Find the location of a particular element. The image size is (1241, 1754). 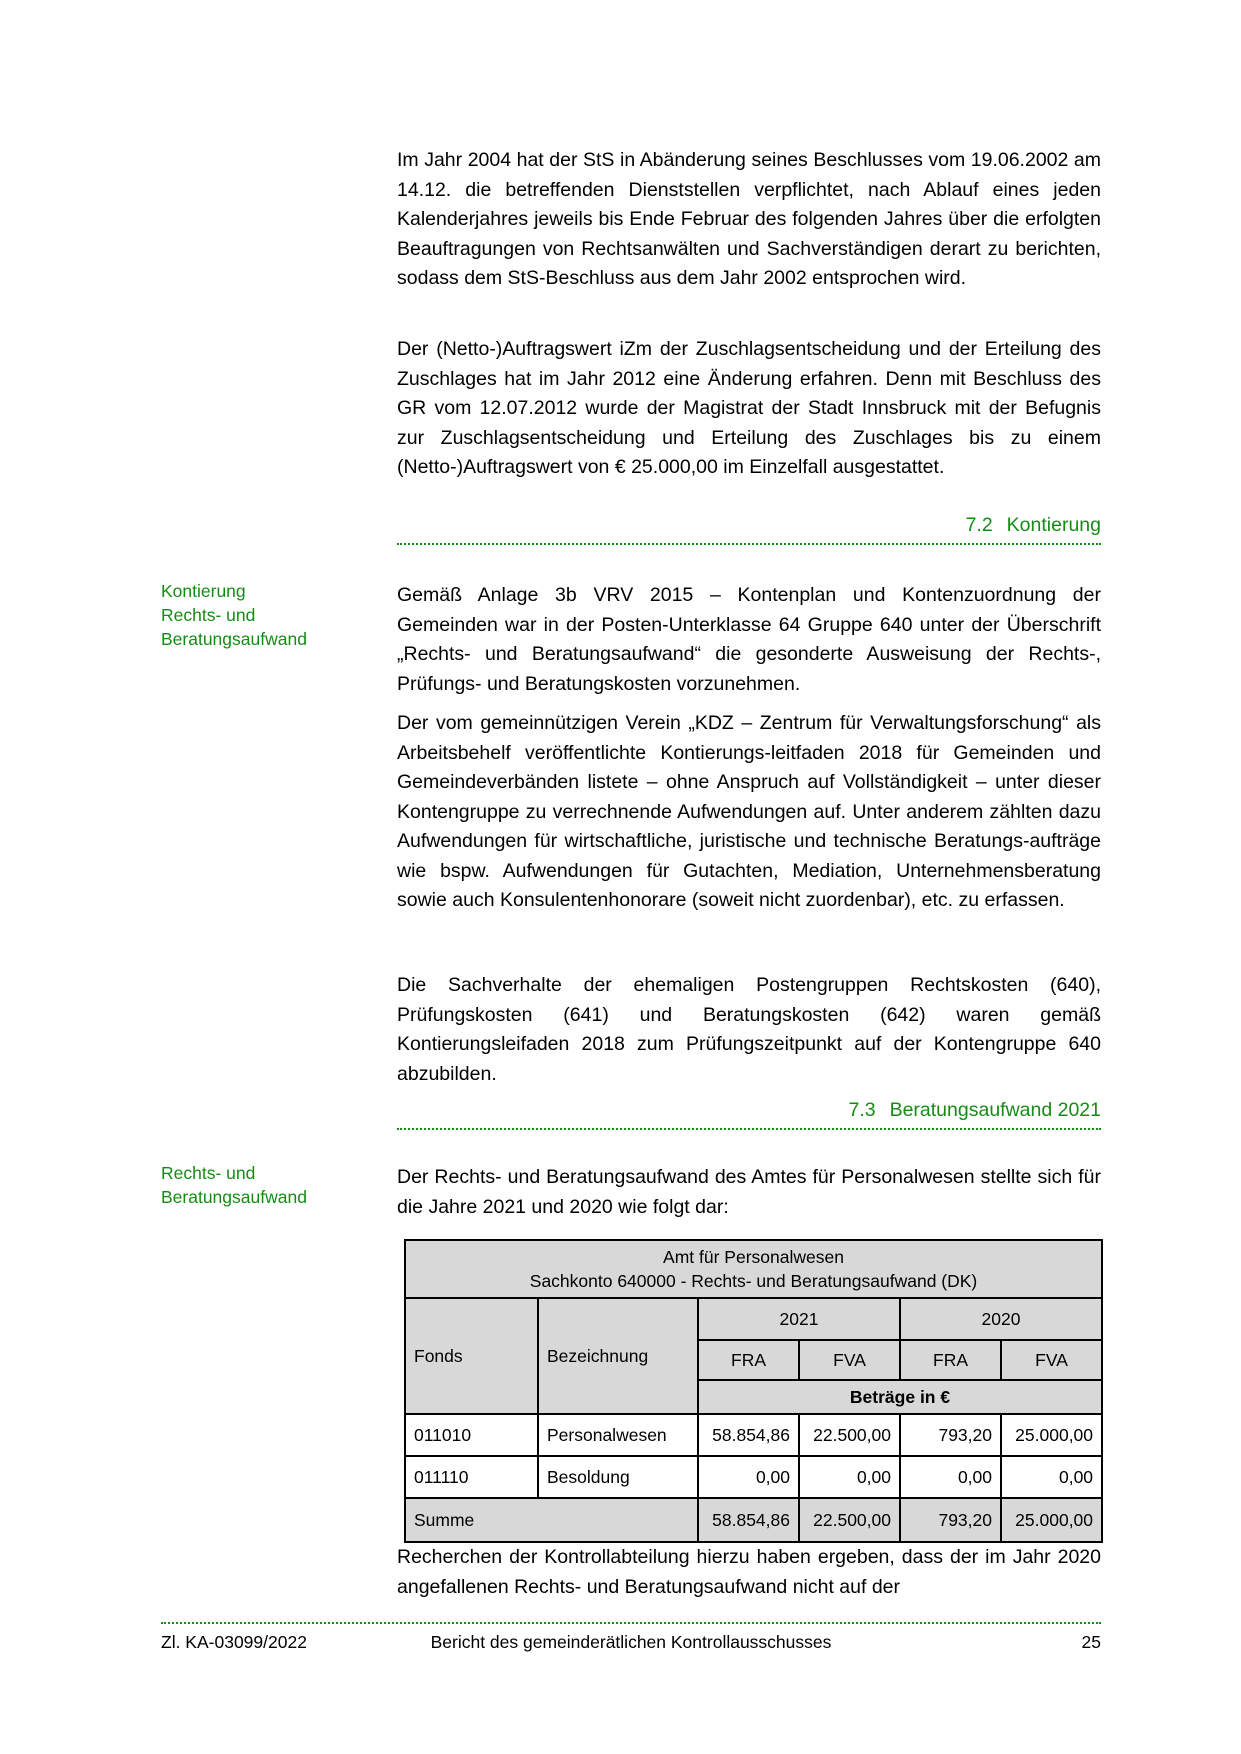

col-header-bezeichnung: Bezeichnung is located at coordinates (618, 1356).